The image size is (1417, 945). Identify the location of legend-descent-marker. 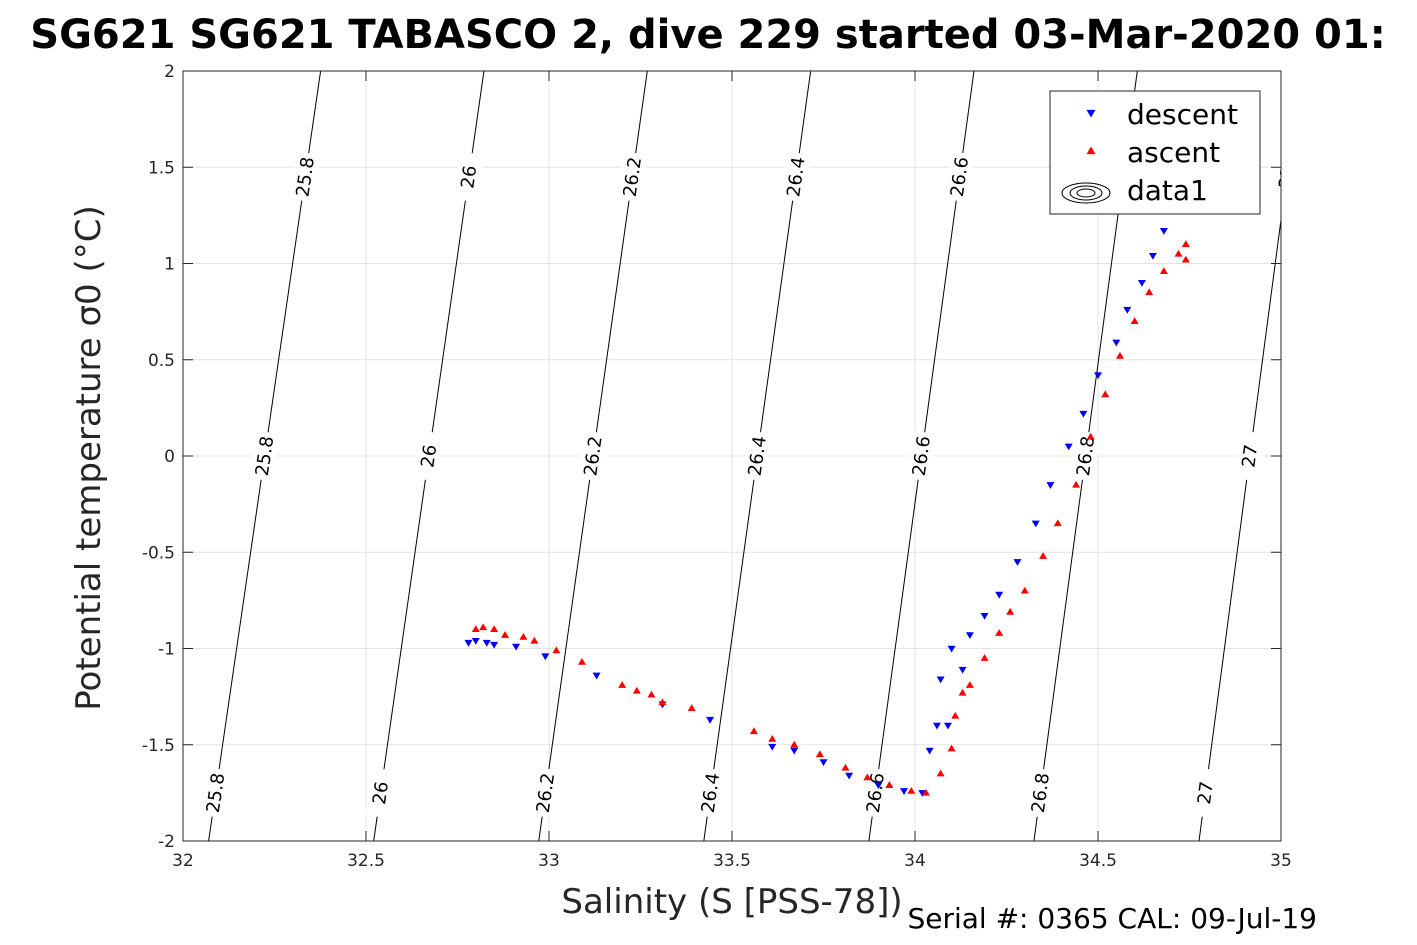
(1091, 113).